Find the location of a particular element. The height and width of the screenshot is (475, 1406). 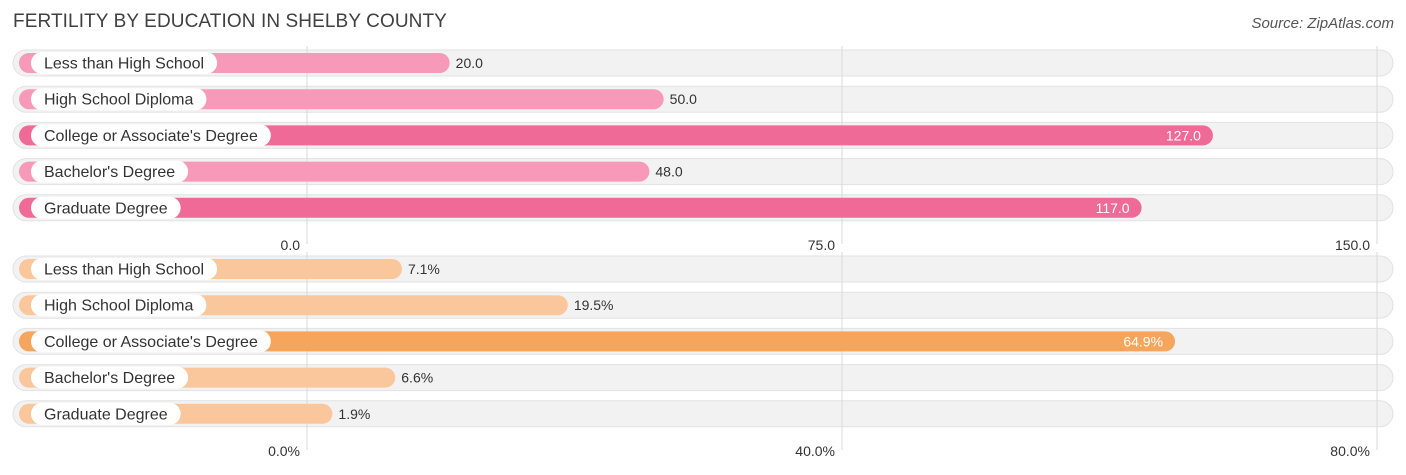

tick-label: 40.0% is located at coordinates (815, 451).